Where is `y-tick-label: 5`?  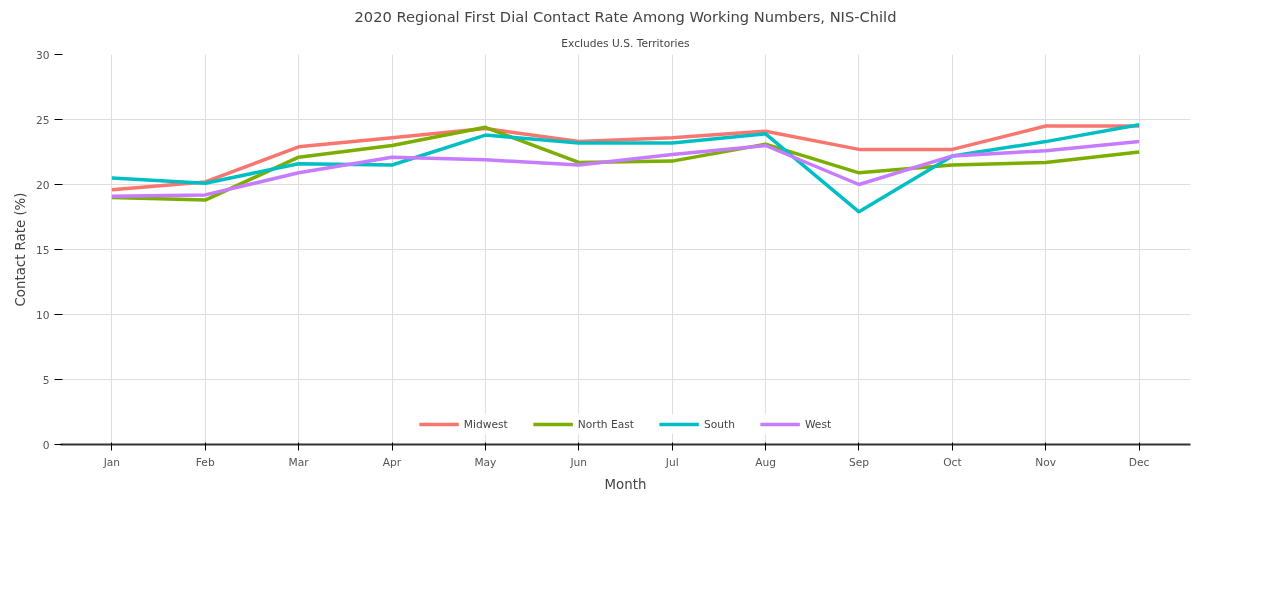 y-tick-label: 5 is located at coordinates (46, 380).